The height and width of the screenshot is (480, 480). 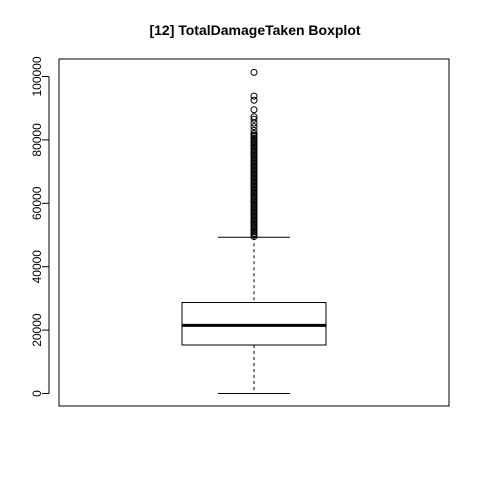 I want to click on y-axis: 0 20000 40000 60000 80000 100000, so click(x=40, y=226).